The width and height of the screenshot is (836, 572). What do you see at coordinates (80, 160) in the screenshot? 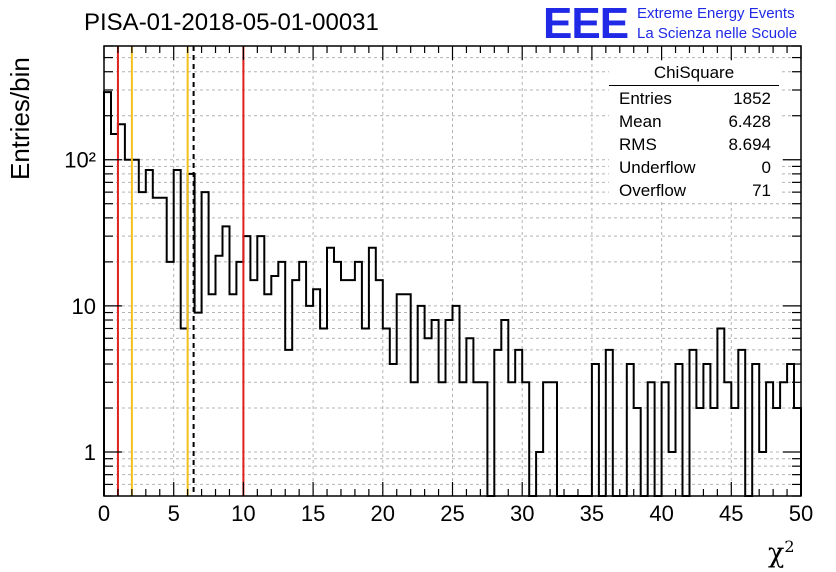
I see `y-tick-label: 10²` at bounding box center [80, 160].